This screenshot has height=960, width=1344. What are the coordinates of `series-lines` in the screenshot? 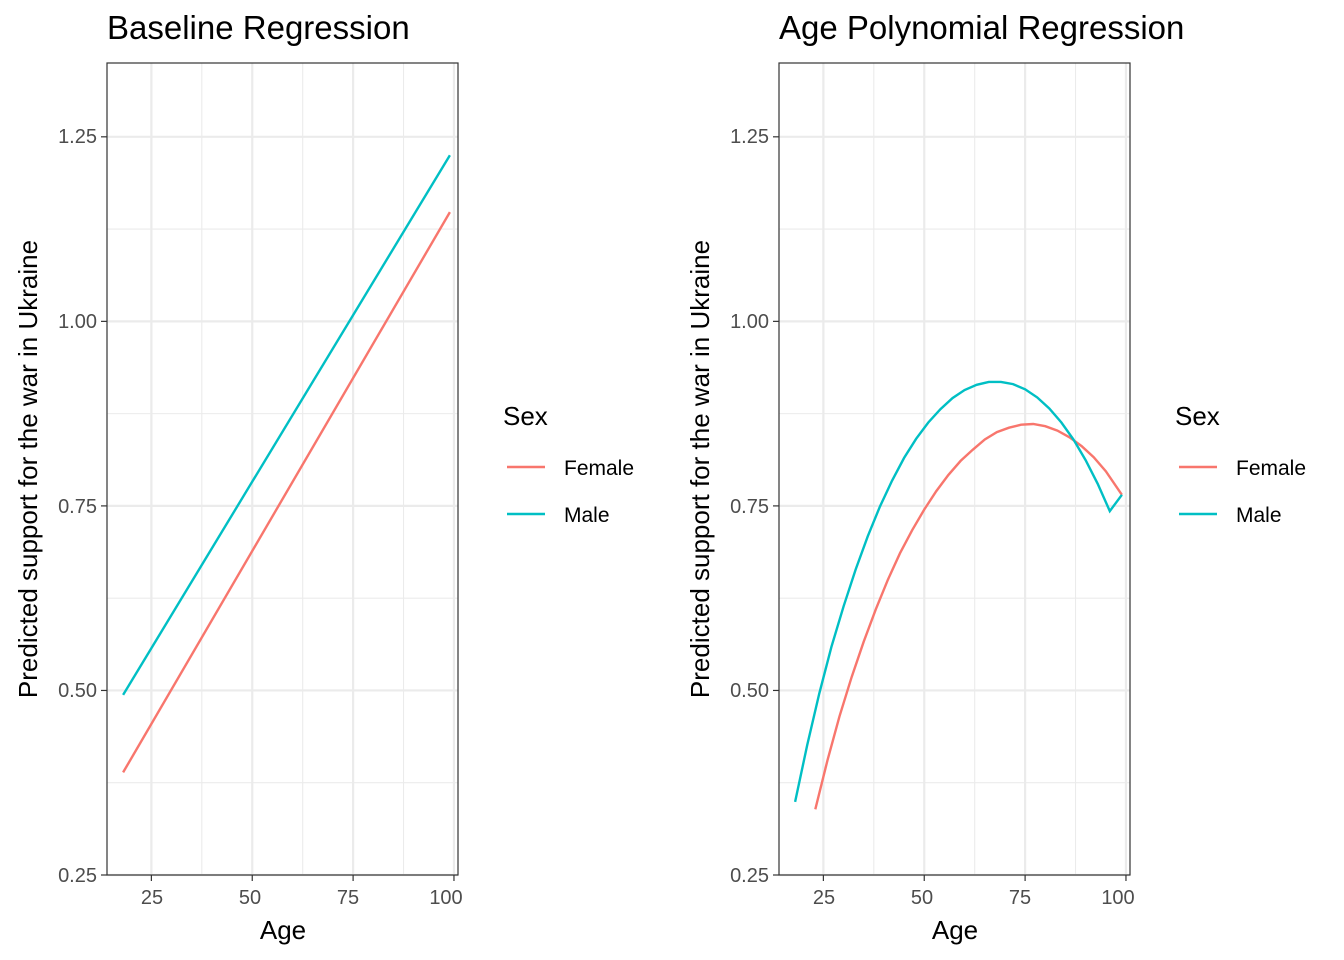 It's located at (958, 595).